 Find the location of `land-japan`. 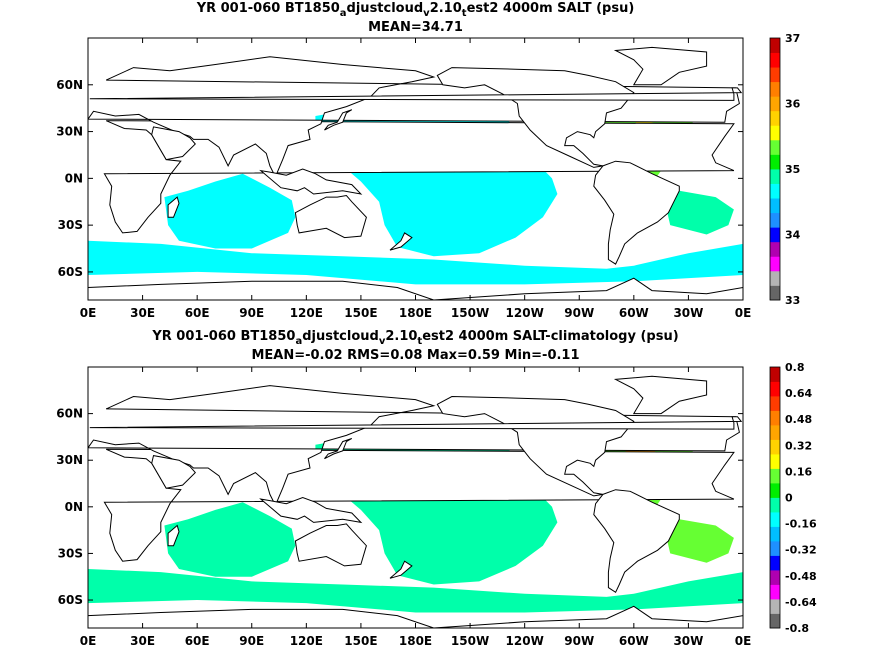

land-japan is located at coordinates (338, 120).